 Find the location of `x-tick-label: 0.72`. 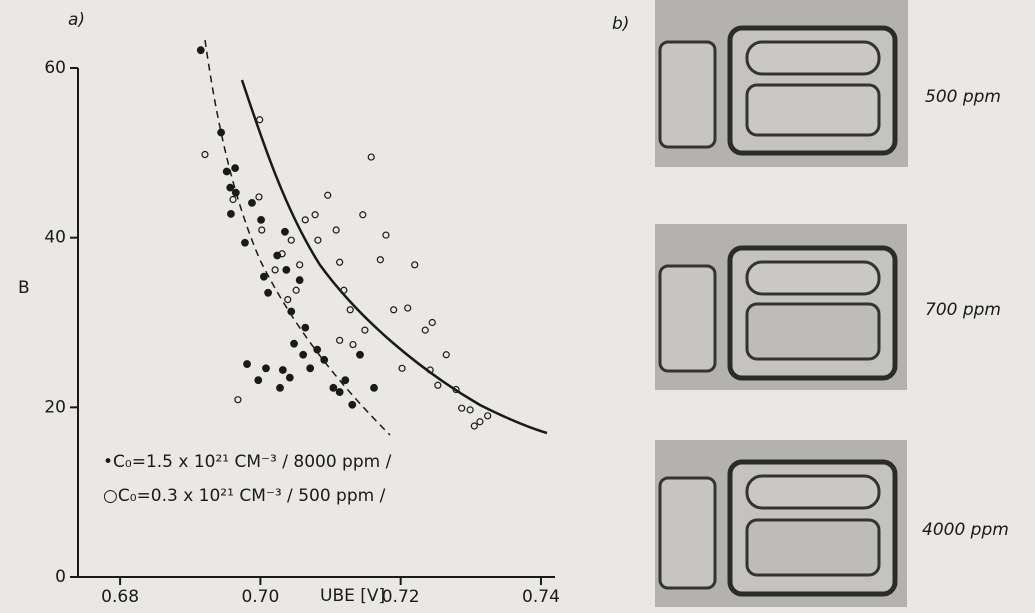

x-tick-label: 0.72 is located at coordinates (401, 597).